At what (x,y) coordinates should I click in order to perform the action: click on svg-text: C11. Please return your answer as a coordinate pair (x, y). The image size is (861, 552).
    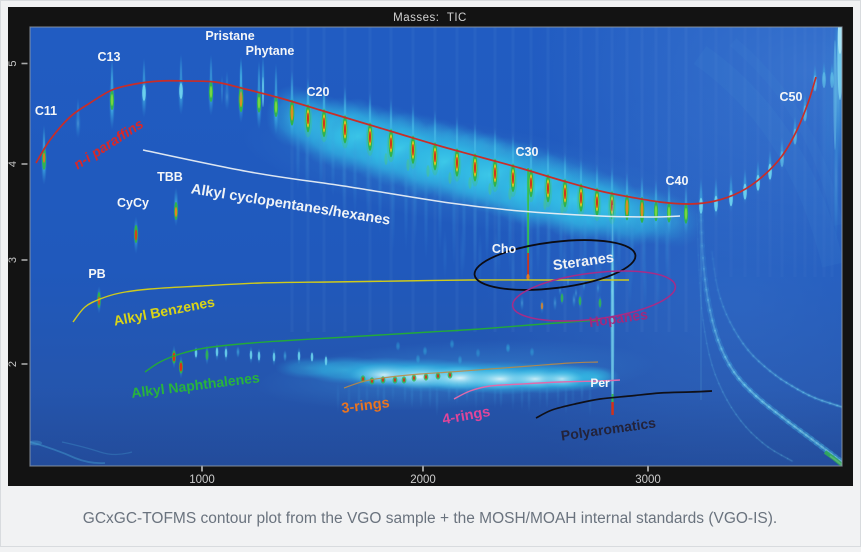
    Looking at the image, I should click on (46, 111).